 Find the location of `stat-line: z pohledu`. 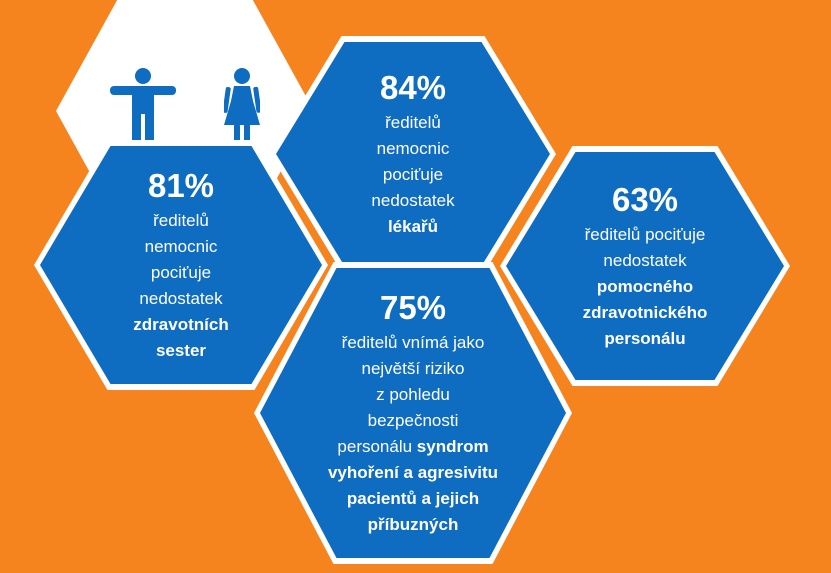

stat-line: z pohledu is located at coordinates (413, 394).